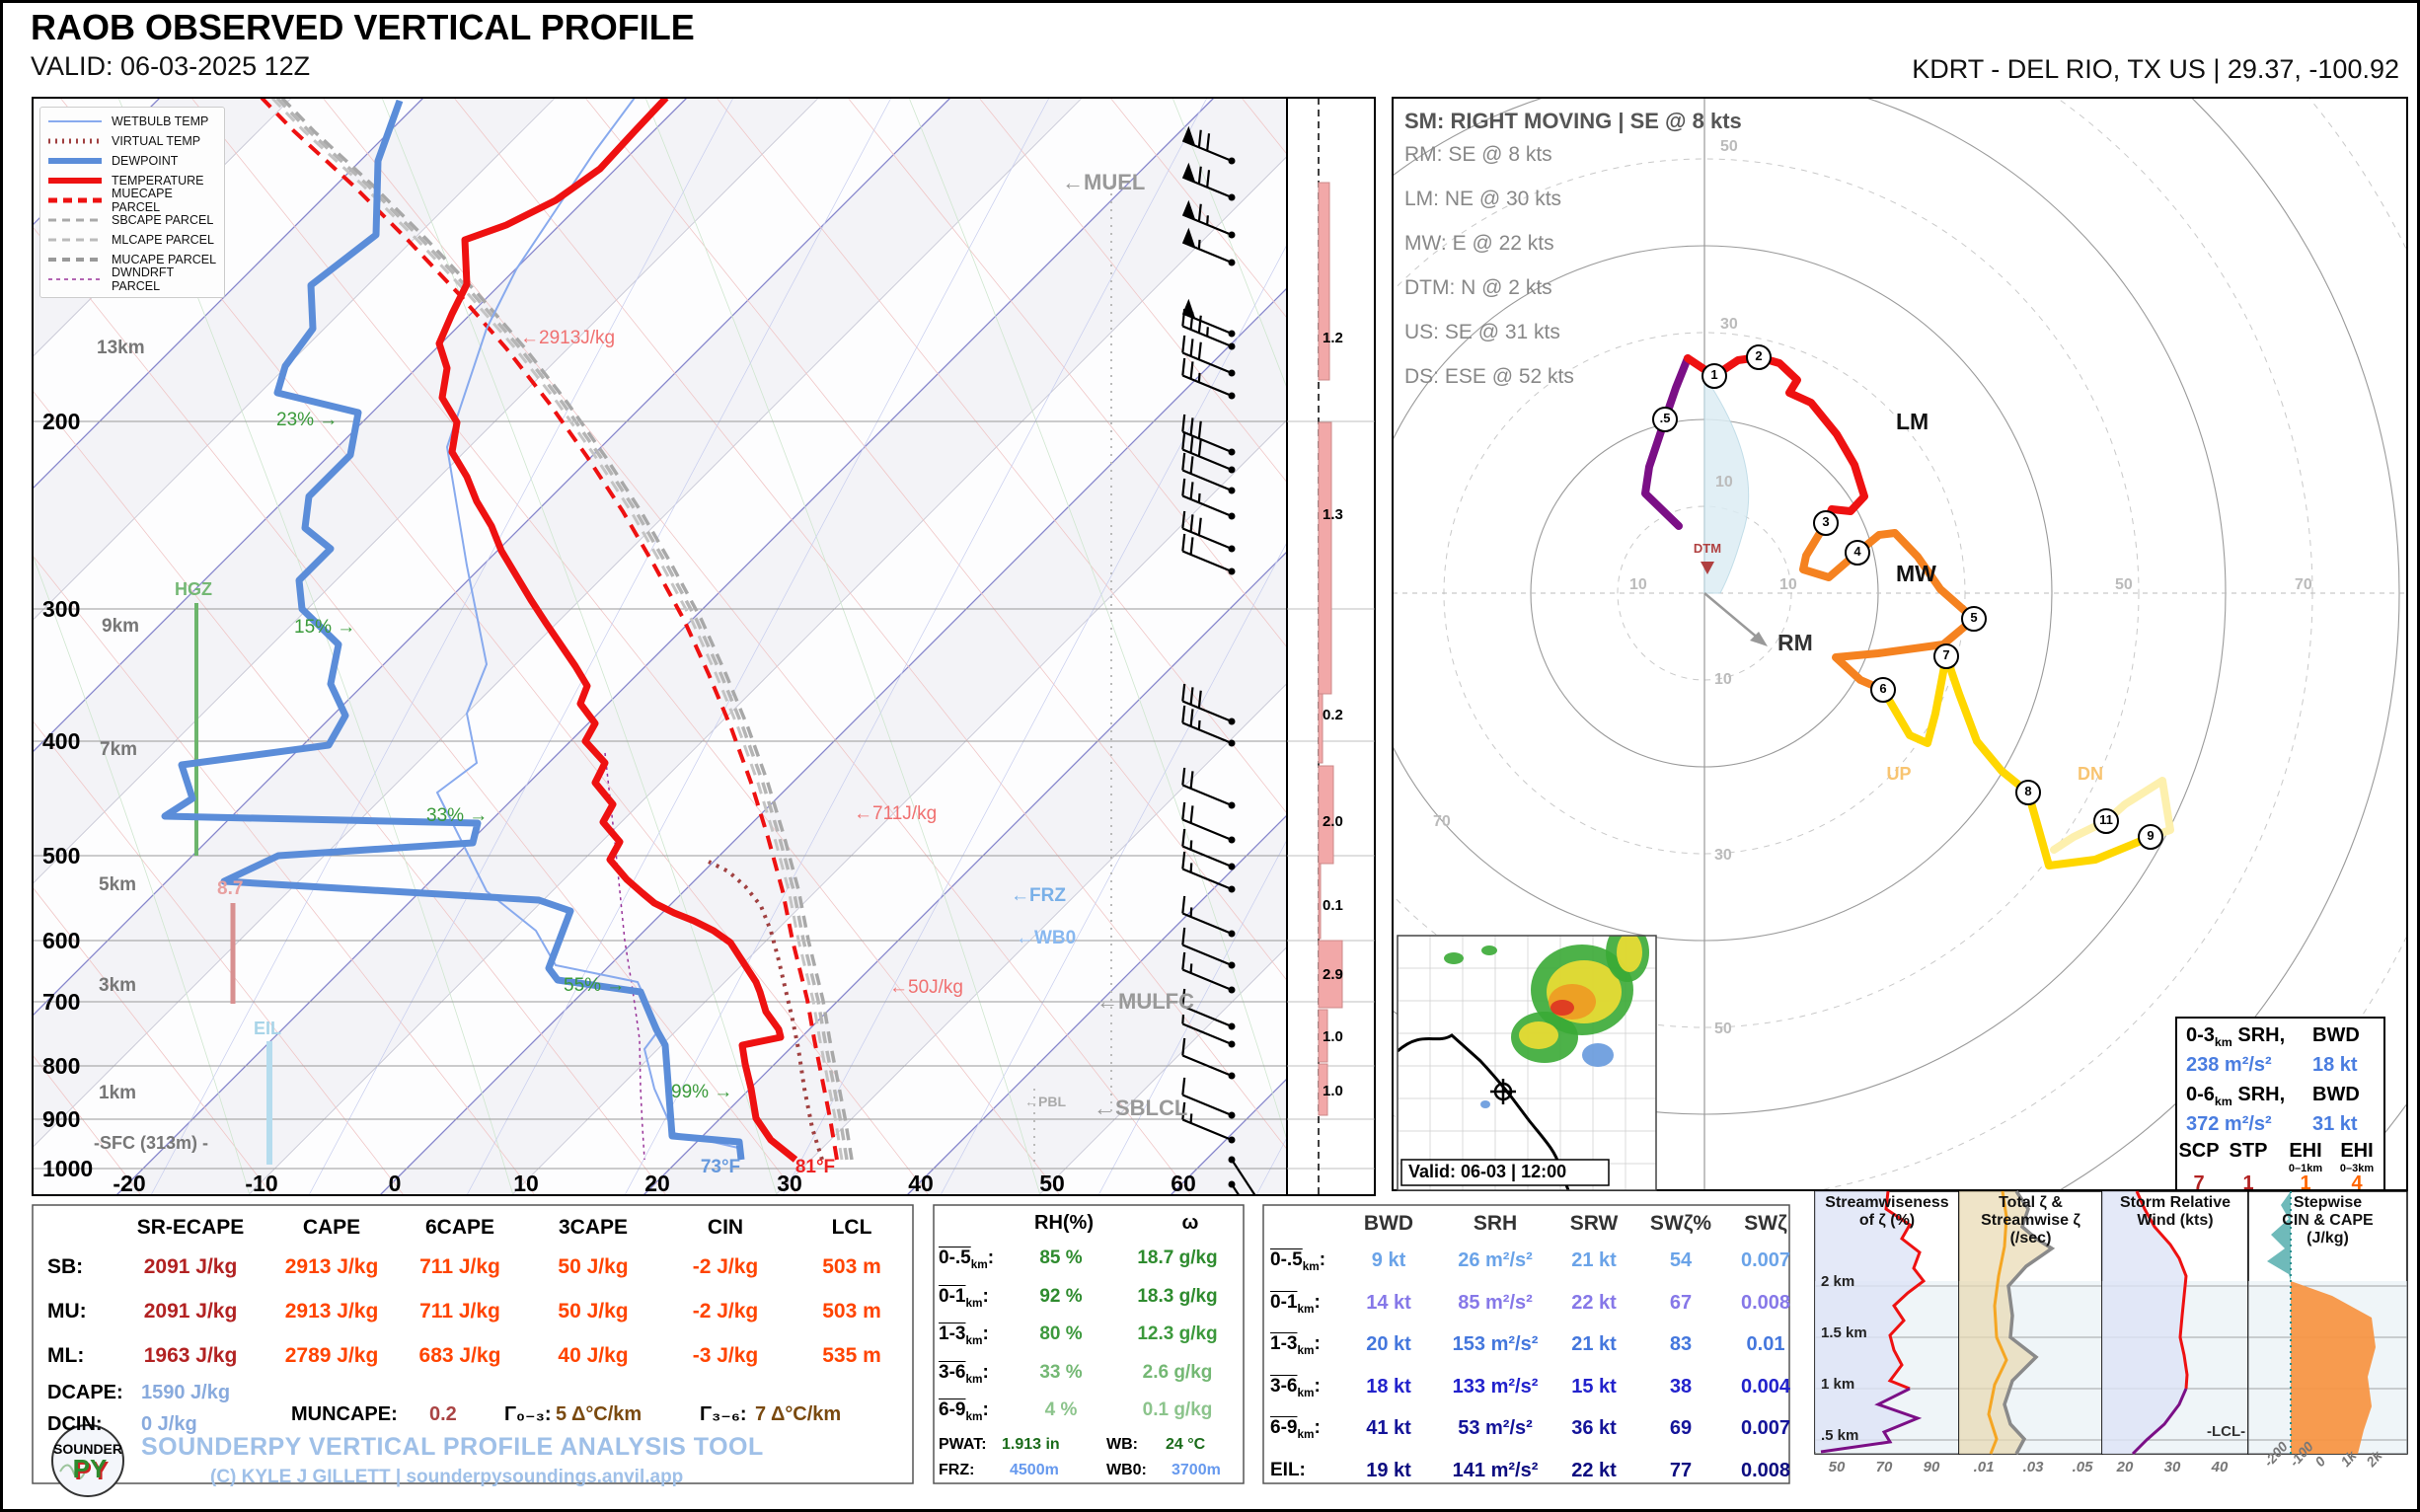 The image size is (2420, 1512). Describe the element at coordinates (921, 1183) in the screenshot. I see `temp-tick: 40` at that location.